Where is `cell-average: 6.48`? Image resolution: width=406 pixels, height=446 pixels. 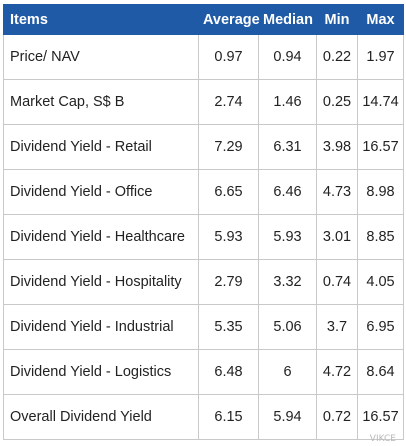
cell-average: 6.48 is located at coordinates (228, 372).